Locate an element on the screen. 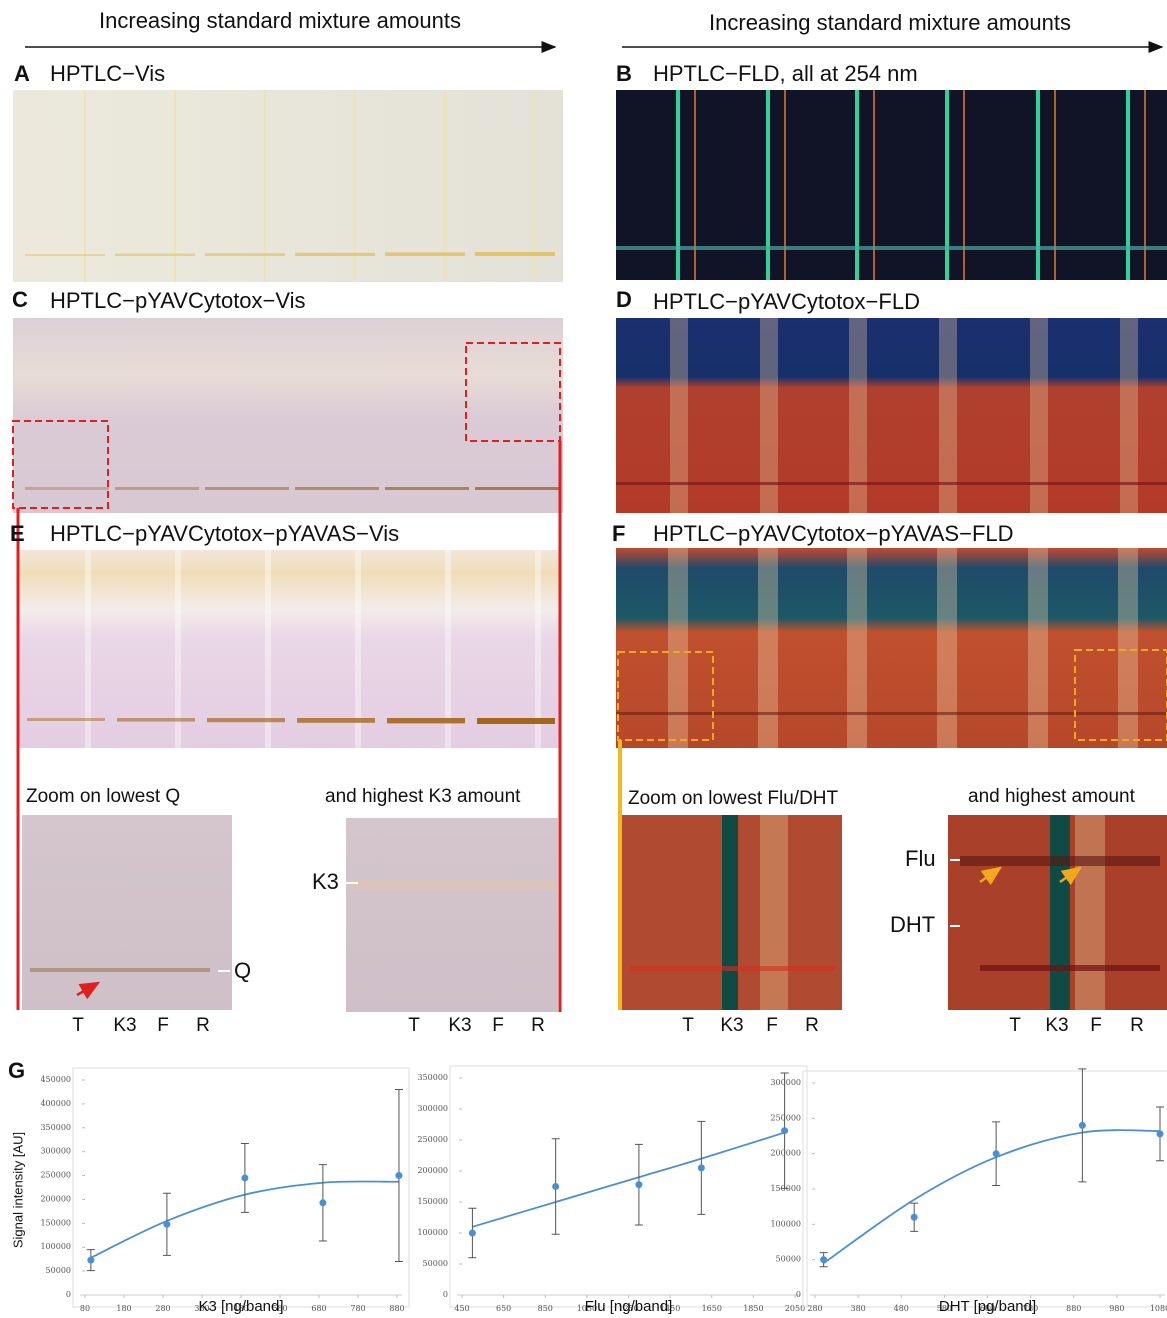  y-tick-label: 400000 is located at coordinates (55, 1103).